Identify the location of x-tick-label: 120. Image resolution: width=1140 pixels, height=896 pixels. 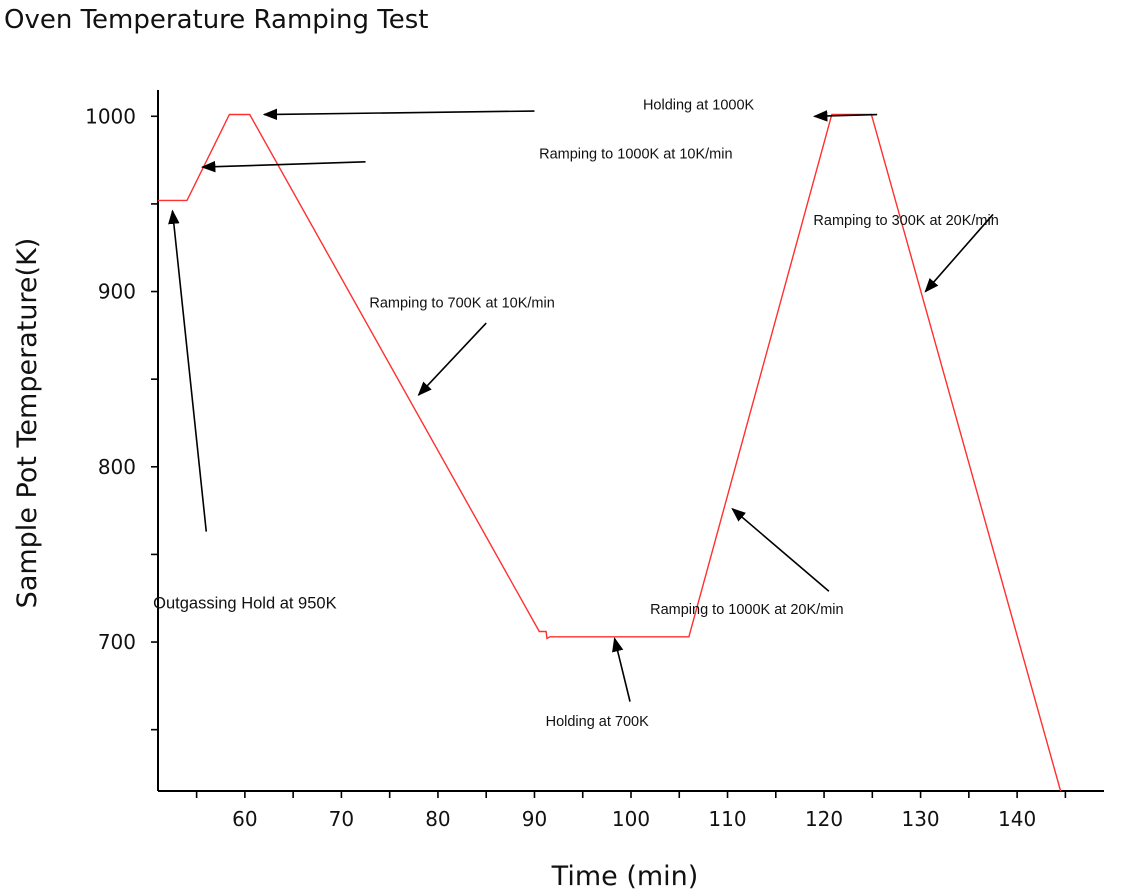
(824, 819).